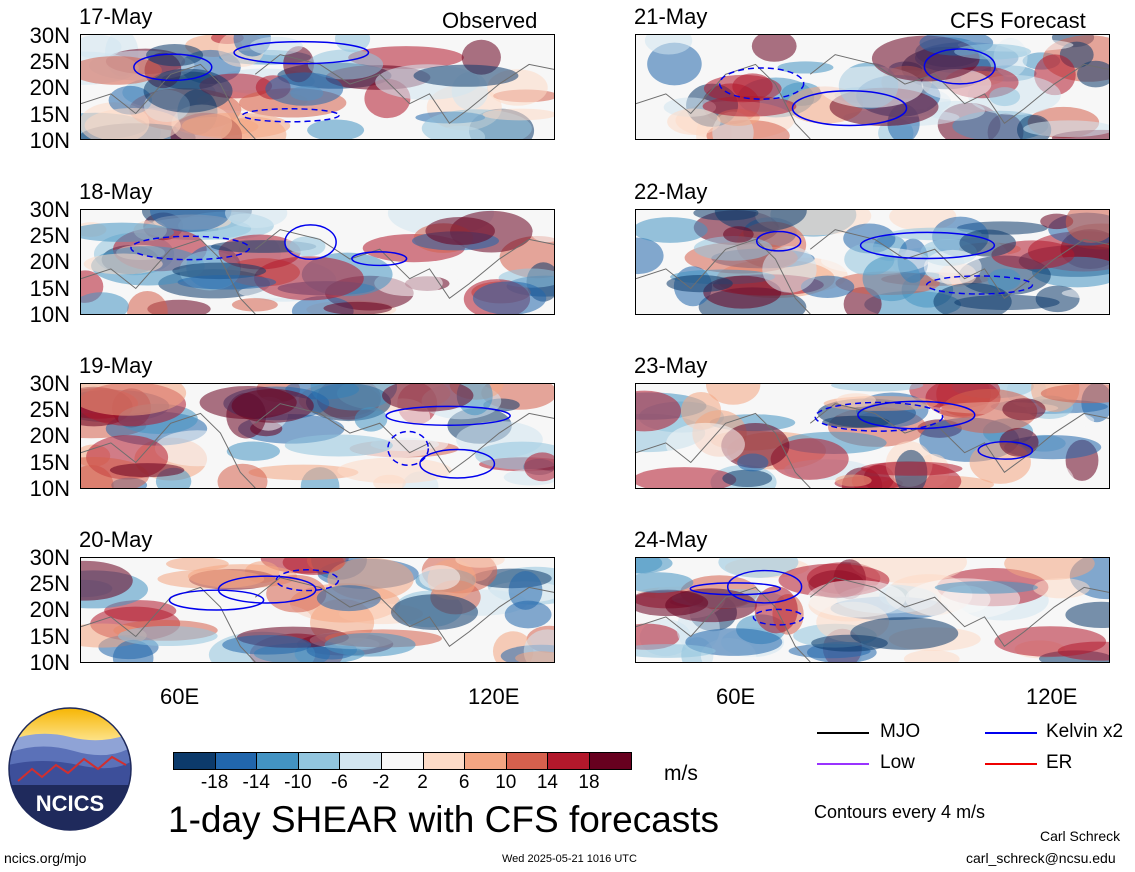 The image size is (1135, 872). What do you see at coordinates (70, 769) in the screenshot?
I see `ncics-logo: NCICS` at bounding box center [70, 769].